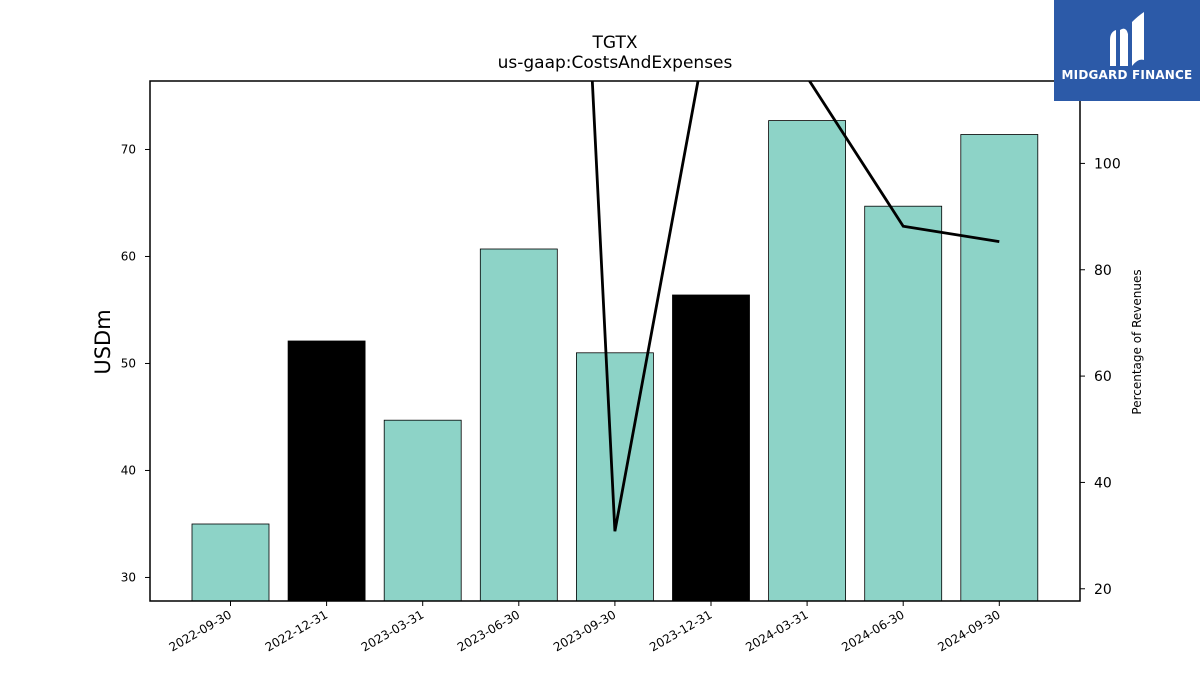 The width and height of the screenshot is (1200, 675). Describe the element at coordinates (1107, 164) in the screenshot. I see `y2-tick-label: 100` at that location.